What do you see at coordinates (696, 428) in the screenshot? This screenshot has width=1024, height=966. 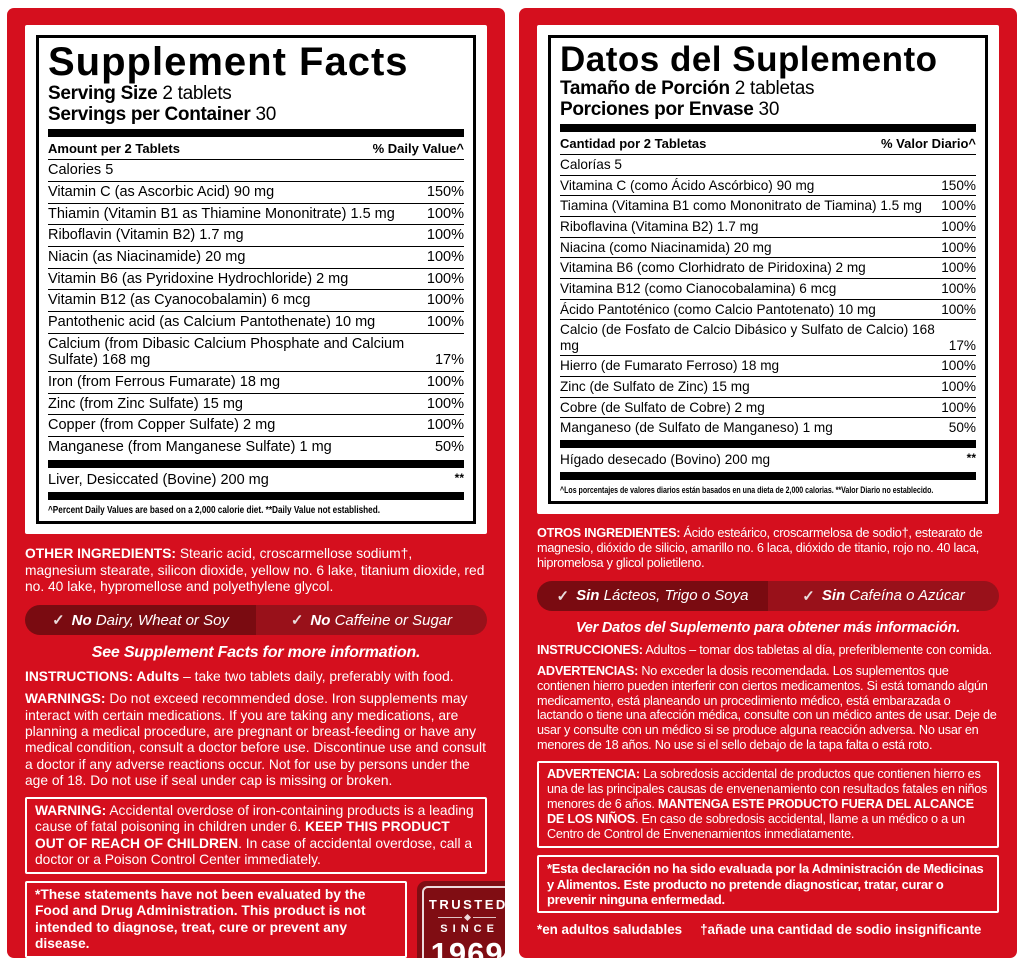 I see `nutrient-label: Manganeso (de Sulfato de Manganeso) 1 mg` at bounding box center [696, 428].